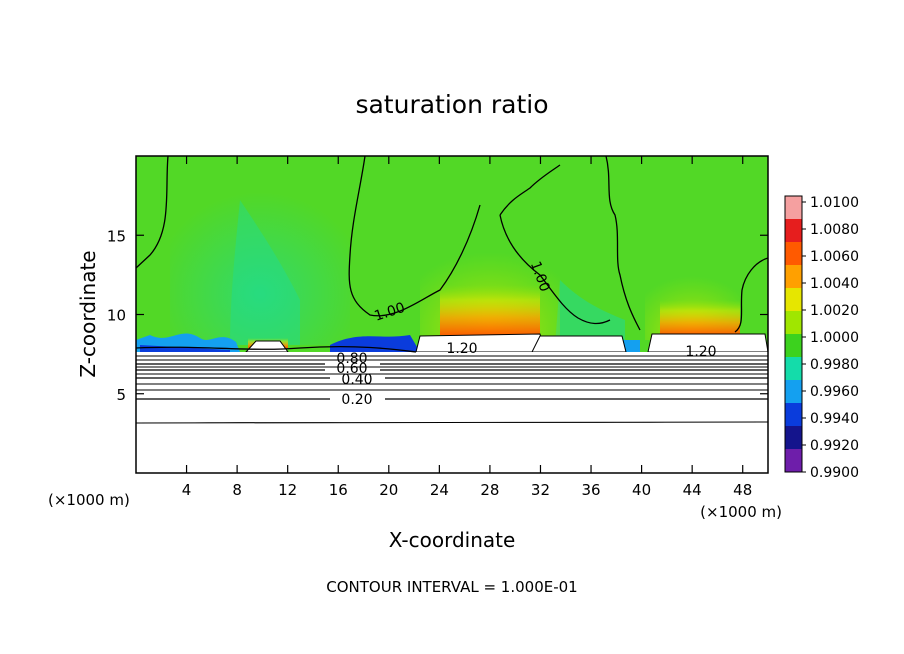  Describe the element at coordinates (121, 395) in the screenshot. I see `y-tick-label: 5` at that location.